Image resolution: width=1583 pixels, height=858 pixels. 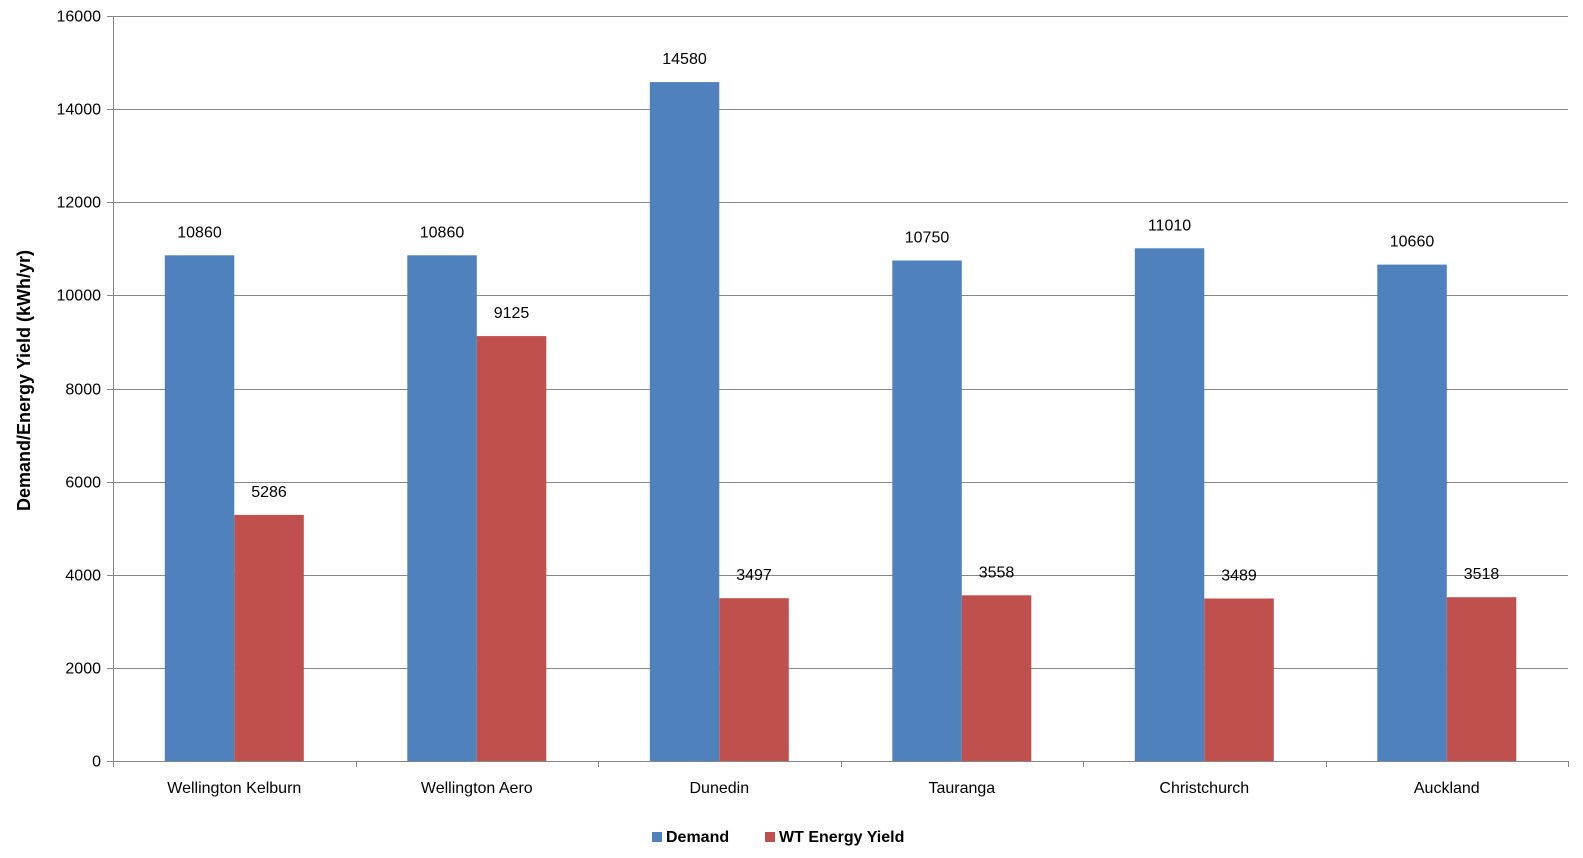 What do you see at coordinates (927, 238) in the screenshot?
I see `data-label: 10750` at bounding box center [927, 238].